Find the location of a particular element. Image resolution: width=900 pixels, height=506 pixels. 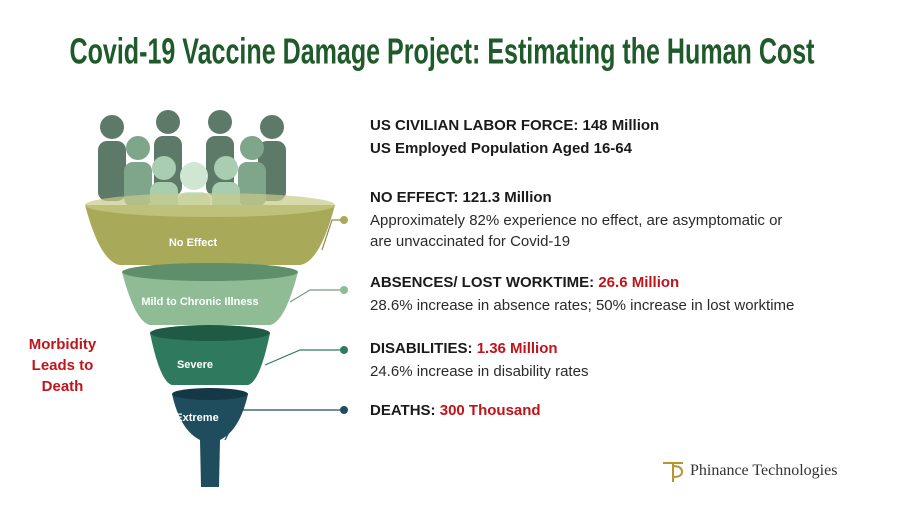

summary-line: US CIVILIAN LABOR FORCE: 148 Million is located at coordinates (515, 125).